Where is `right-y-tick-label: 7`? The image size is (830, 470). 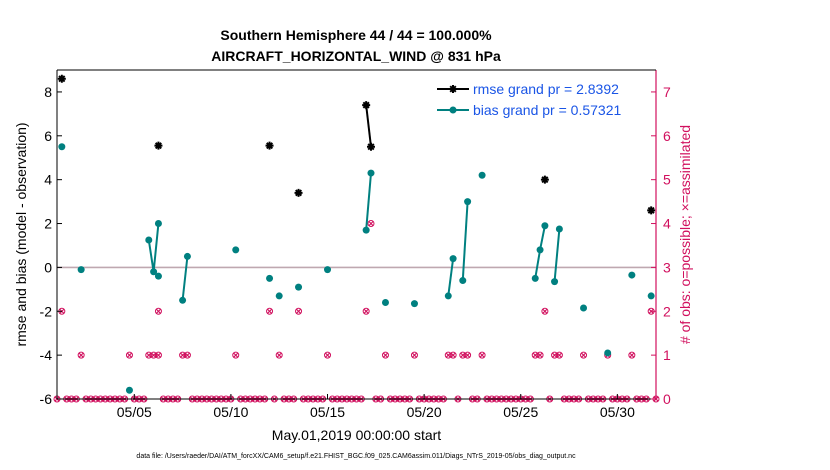 right-y-tick-label: 7 is located at coordinates (667, 92).